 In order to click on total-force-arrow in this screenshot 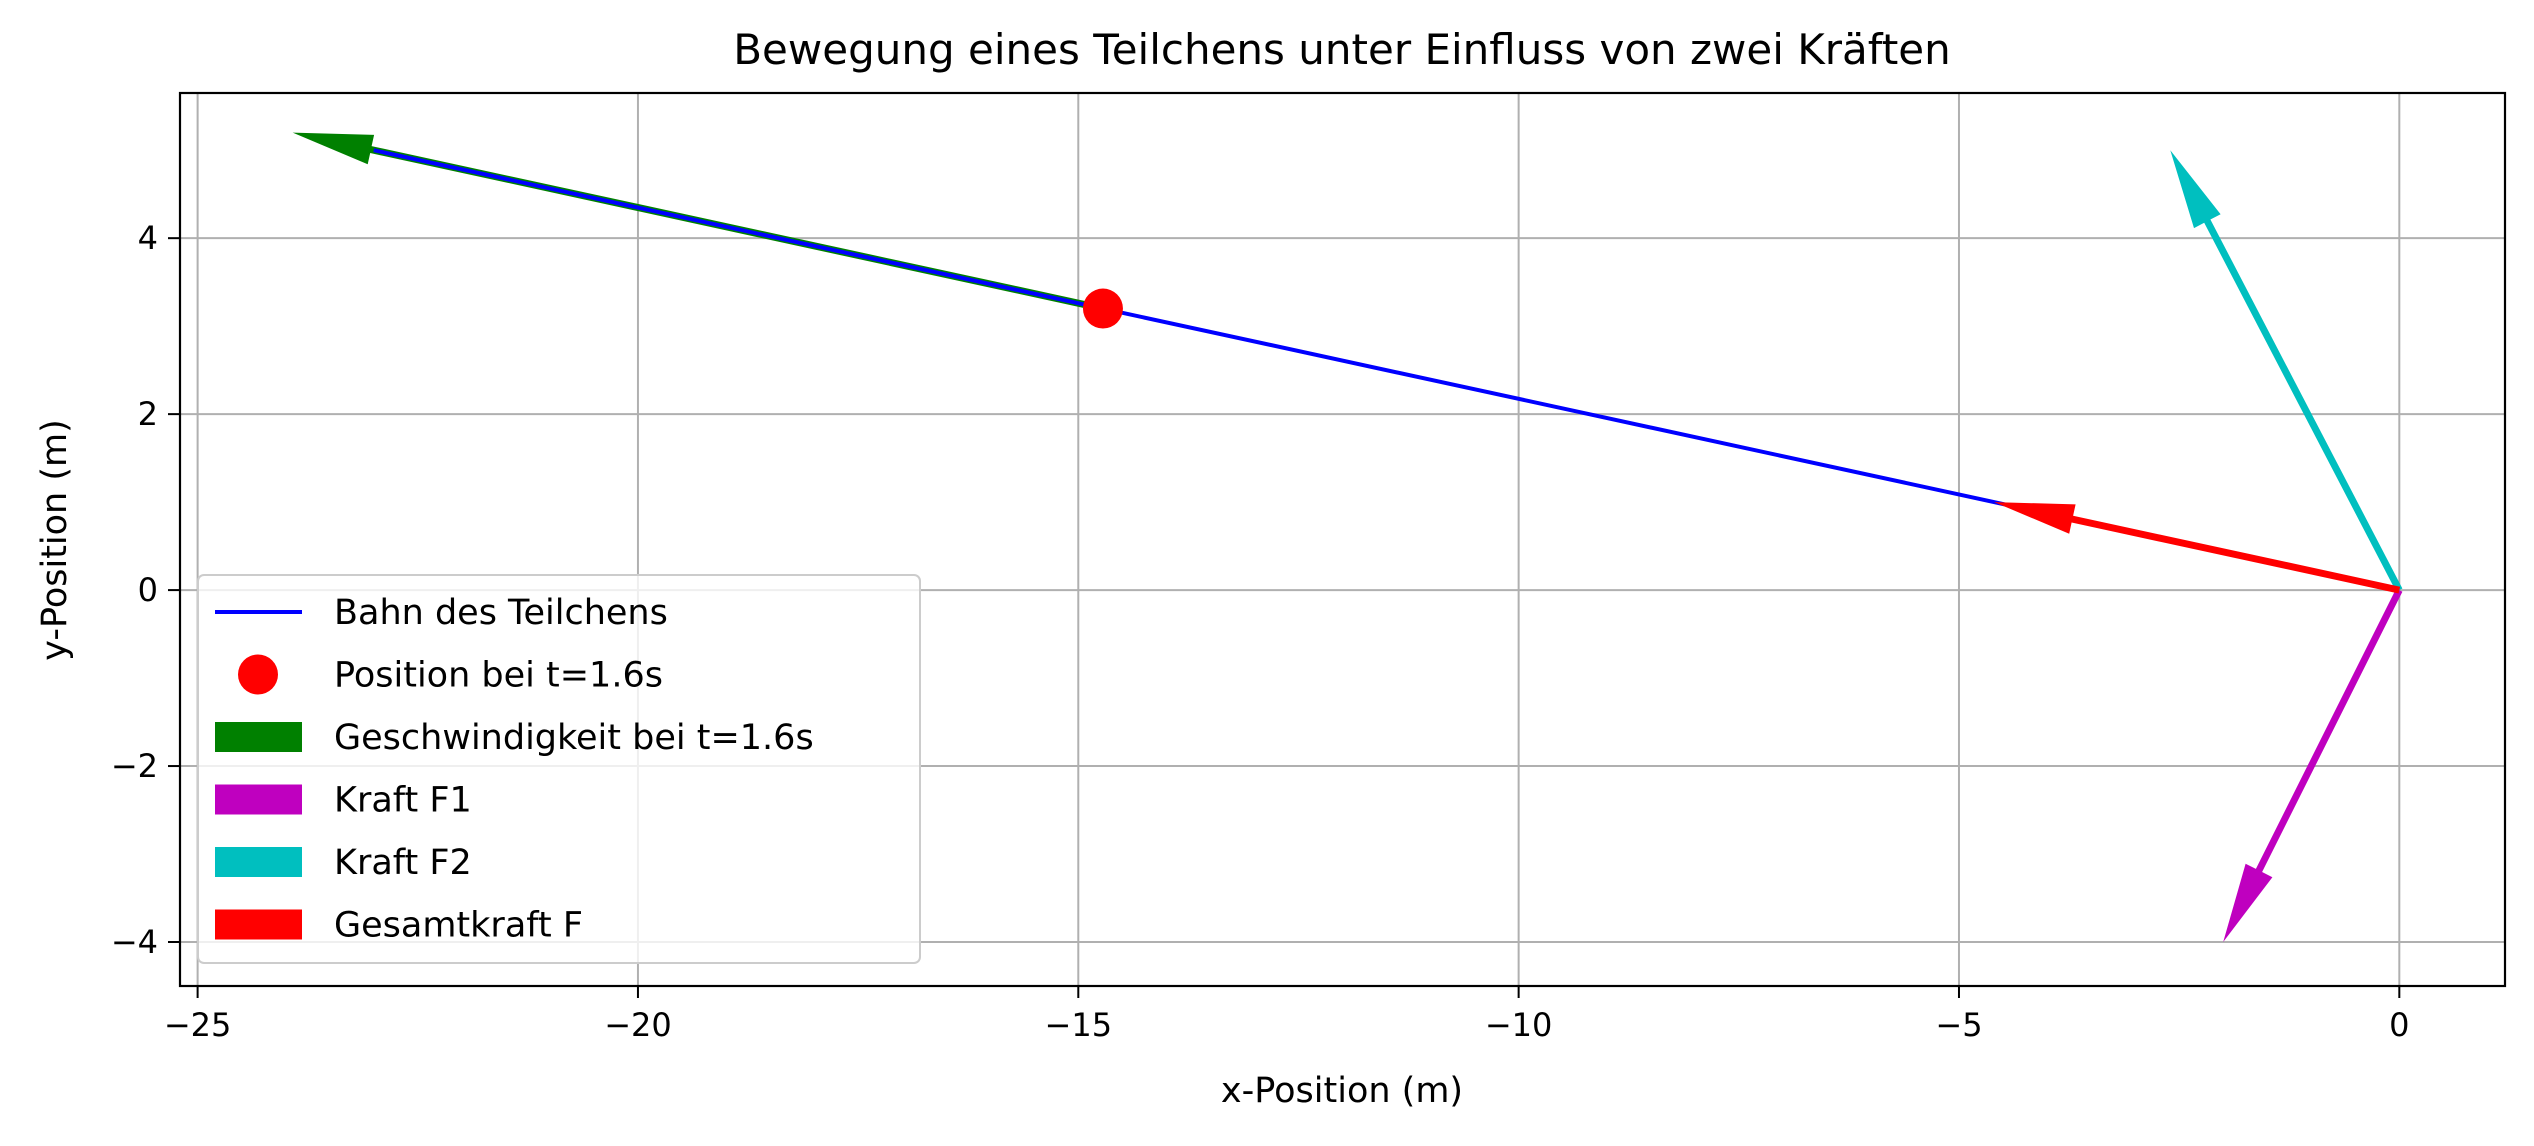, I will do `click(2197, 548)`.